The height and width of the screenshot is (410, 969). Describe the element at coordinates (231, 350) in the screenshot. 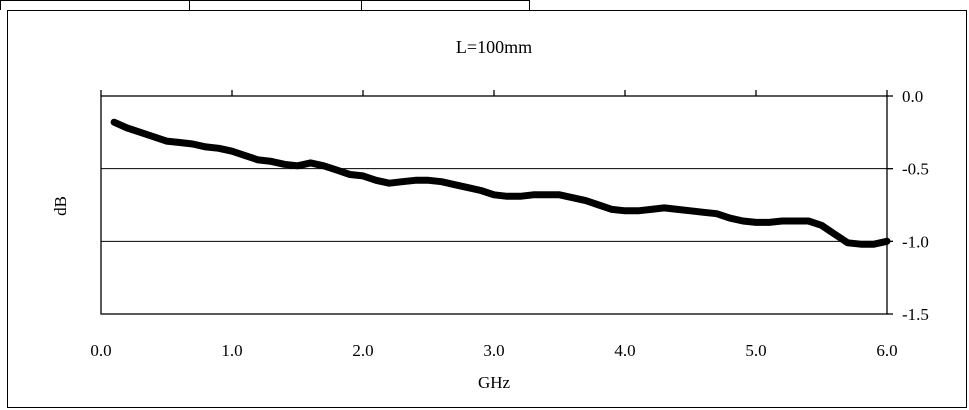

I see `x-tick-label: 1.0` at that location.